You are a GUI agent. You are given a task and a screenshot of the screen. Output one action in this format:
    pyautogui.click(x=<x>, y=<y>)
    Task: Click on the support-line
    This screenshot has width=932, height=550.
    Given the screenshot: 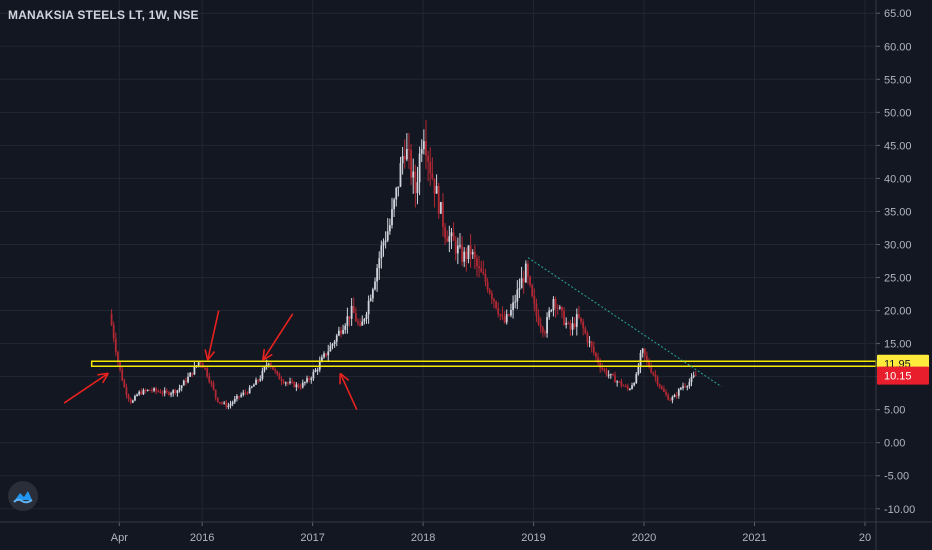 What is the action you would take?
    pyautogui.click(x=483, y=363)
    